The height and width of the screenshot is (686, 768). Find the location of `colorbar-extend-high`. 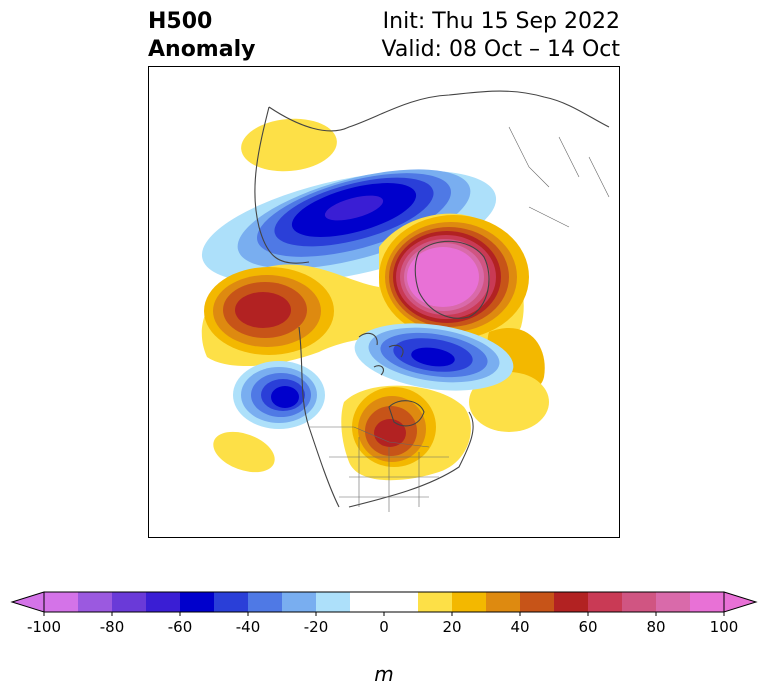

colorbar-extend-high is located at coordinates (740, 602).